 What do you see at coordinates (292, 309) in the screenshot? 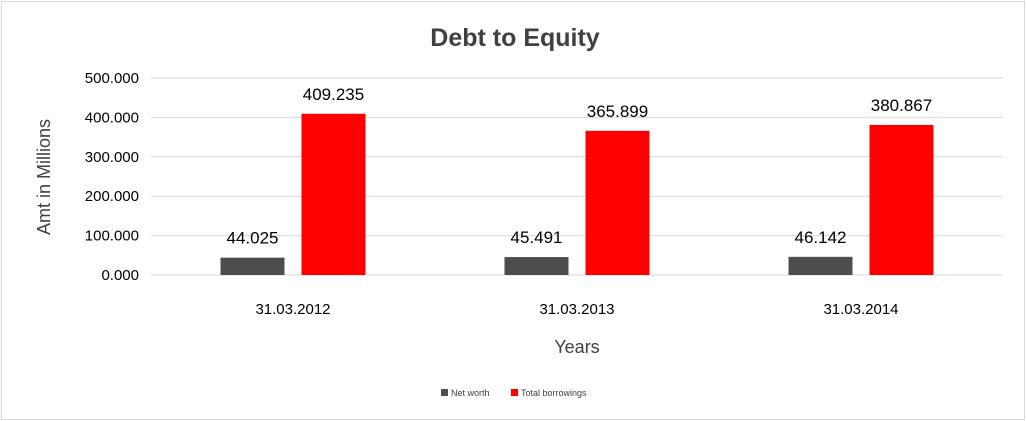
I see `x-tick-label: 31.03.2012` at bounding box center [292, 309].